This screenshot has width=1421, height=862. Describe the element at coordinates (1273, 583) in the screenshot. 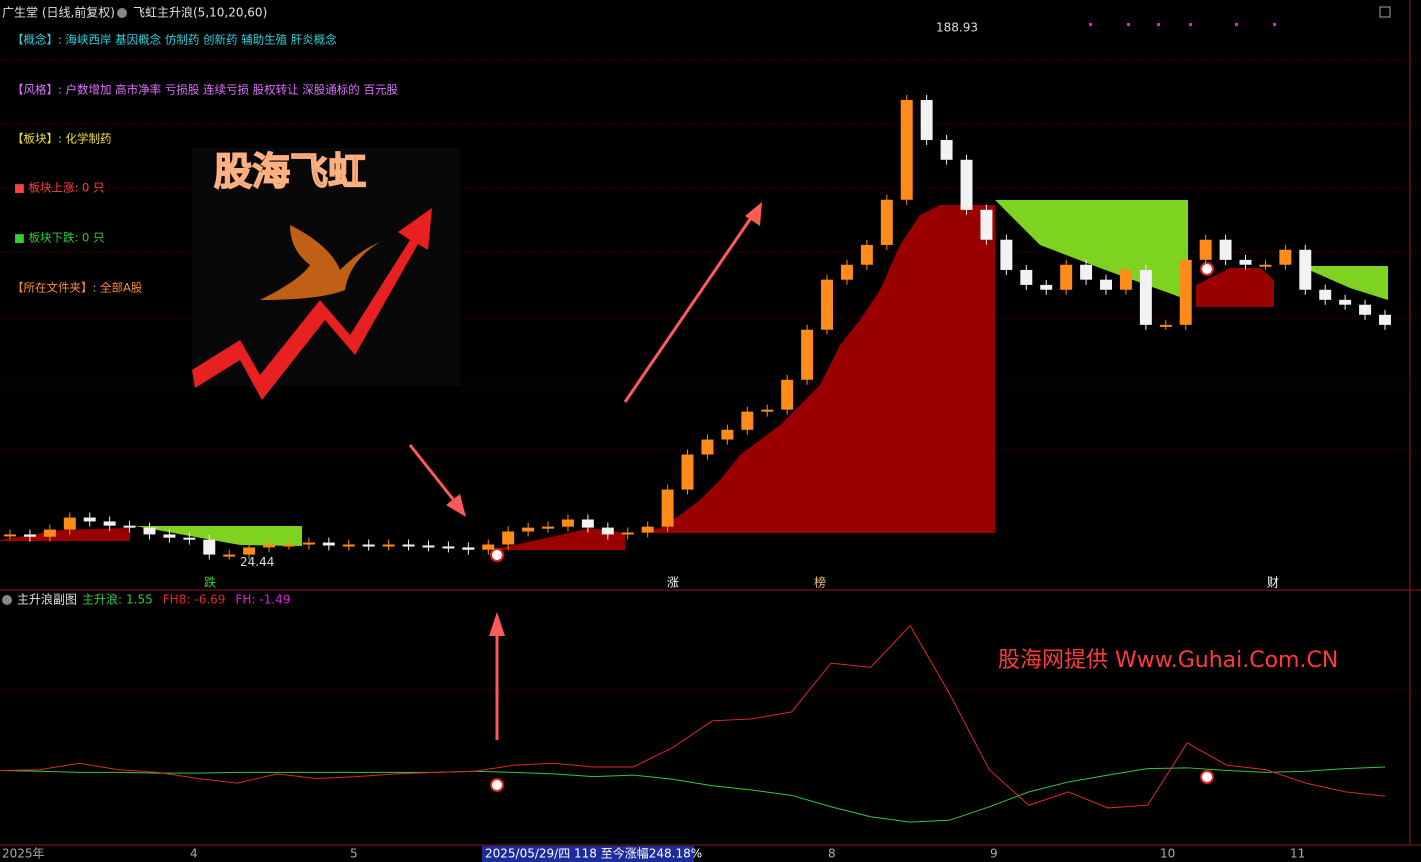

I see `event-marker: 财` at that location.